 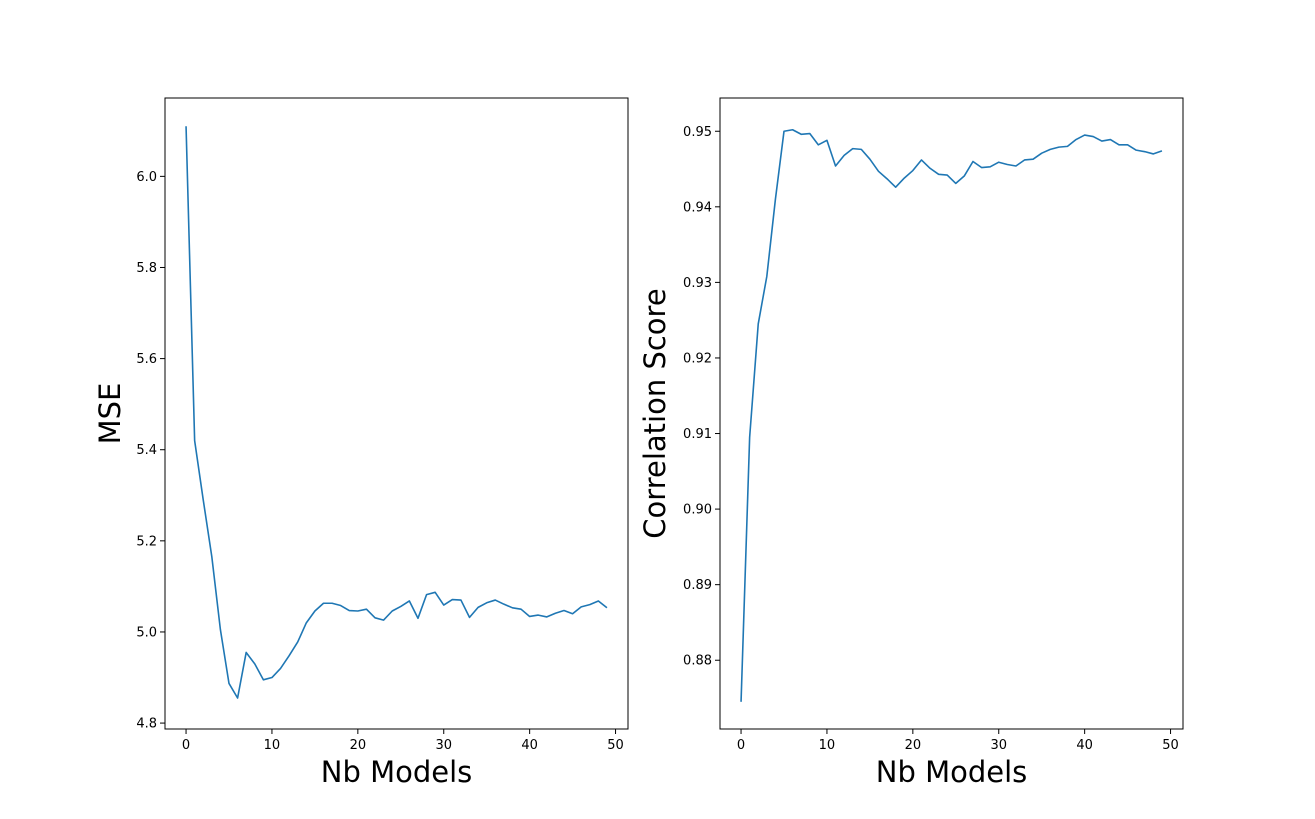 I want to click on mse-x-tick-label-4: 40, so click(x=529, y=745).